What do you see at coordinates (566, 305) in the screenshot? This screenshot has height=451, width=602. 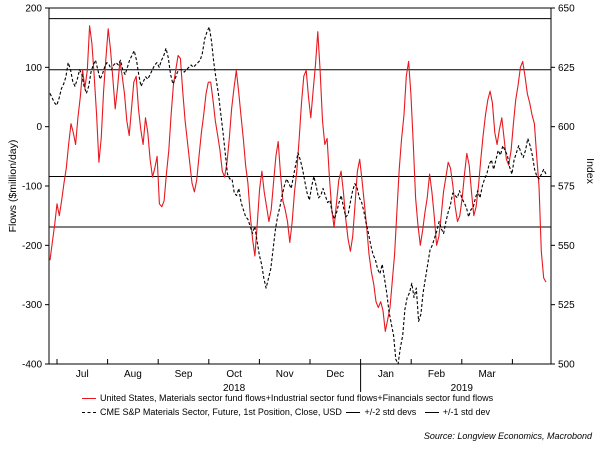 I see `y-right-tick-label: 525` at bounding box center [566, 305].